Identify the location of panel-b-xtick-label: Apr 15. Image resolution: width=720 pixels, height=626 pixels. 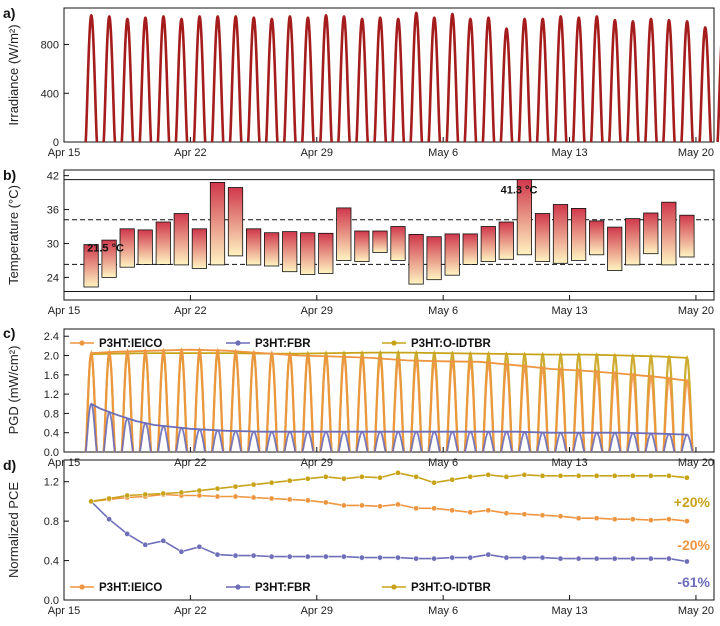
(64, 311).